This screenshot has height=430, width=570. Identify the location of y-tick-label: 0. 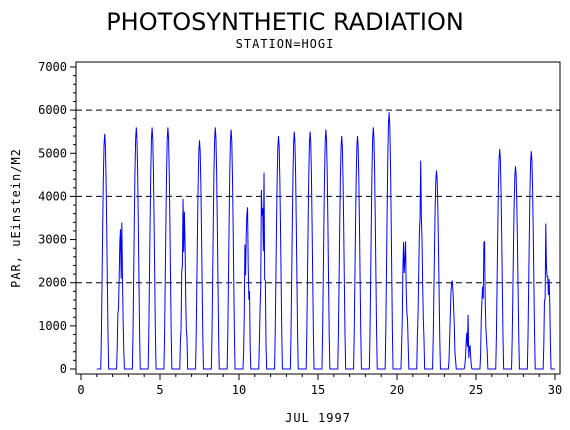
(63, 369).